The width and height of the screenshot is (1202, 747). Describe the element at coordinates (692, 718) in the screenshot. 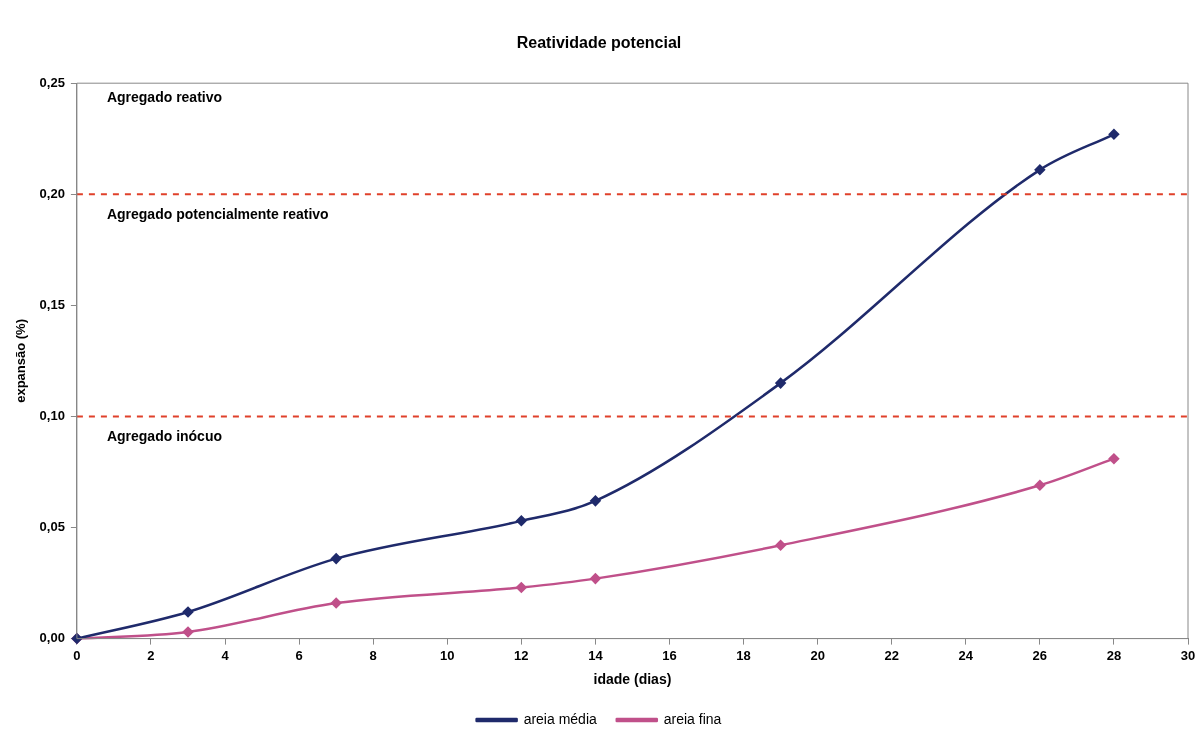

I see `legend-label: areia fina` at that location.